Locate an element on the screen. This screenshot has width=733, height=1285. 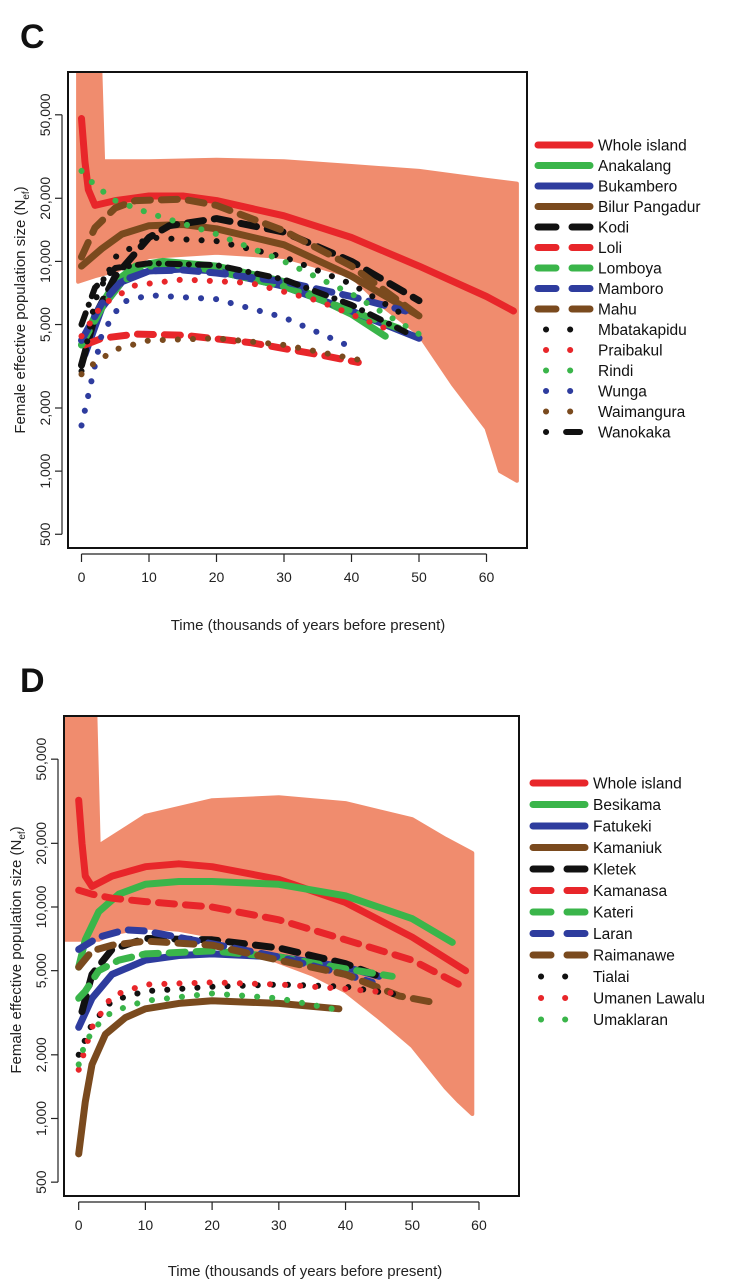
panel-c-y-tick-label: 5,000 is located at coordinates (45, 324).